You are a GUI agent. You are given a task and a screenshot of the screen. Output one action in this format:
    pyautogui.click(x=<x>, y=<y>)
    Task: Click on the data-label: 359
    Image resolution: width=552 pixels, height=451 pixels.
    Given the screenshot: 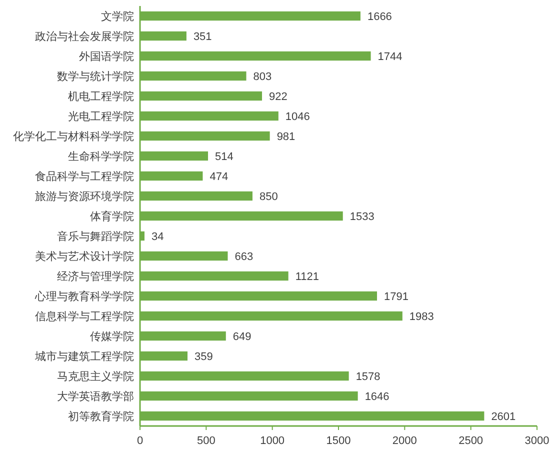 What is the action you would take?
    pyautogui.click(x=203, y=357)
    